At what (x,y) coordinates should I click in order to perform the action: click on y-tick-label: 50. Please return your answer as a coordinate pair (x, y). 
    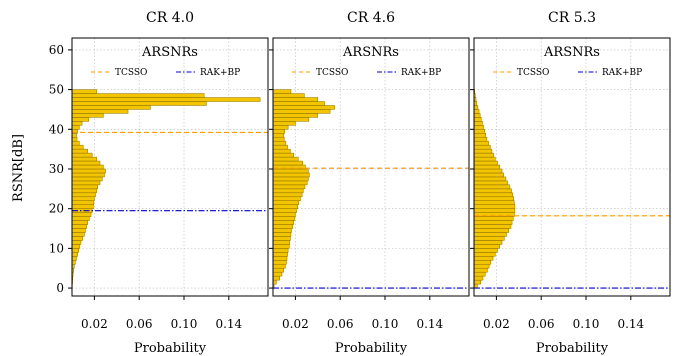
    Looking at the image, I should click on (56, 90).